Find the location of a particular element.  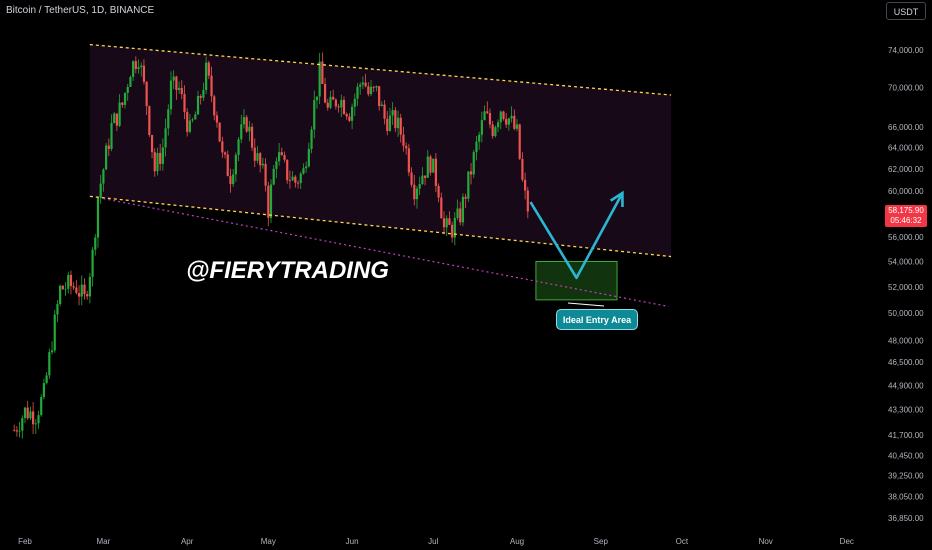

currency-selector: USDT is located at coordinates (906, 11).